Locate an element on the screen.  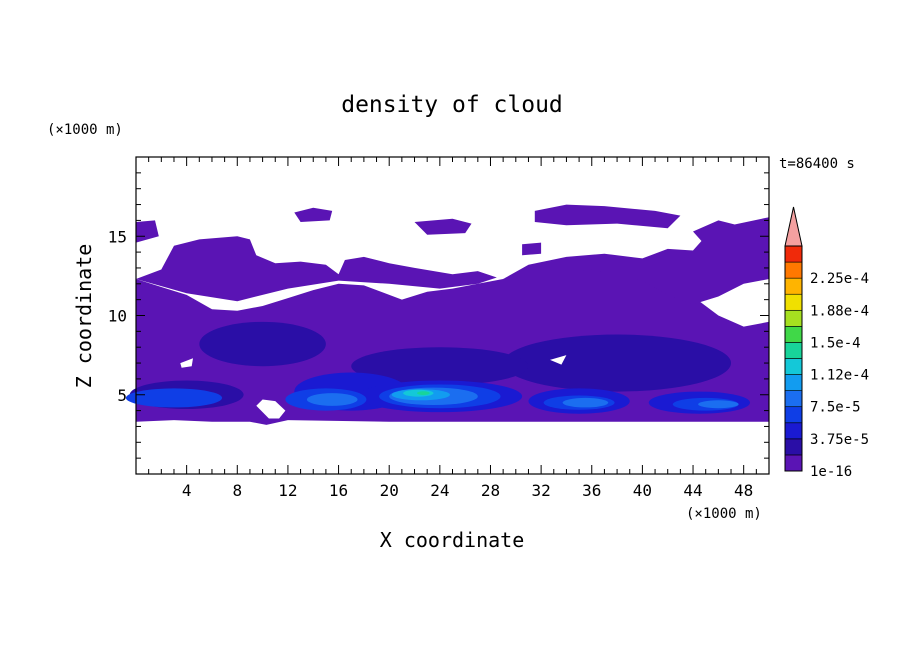
x-tick-label: 28 is located at coordinates (490, 490).